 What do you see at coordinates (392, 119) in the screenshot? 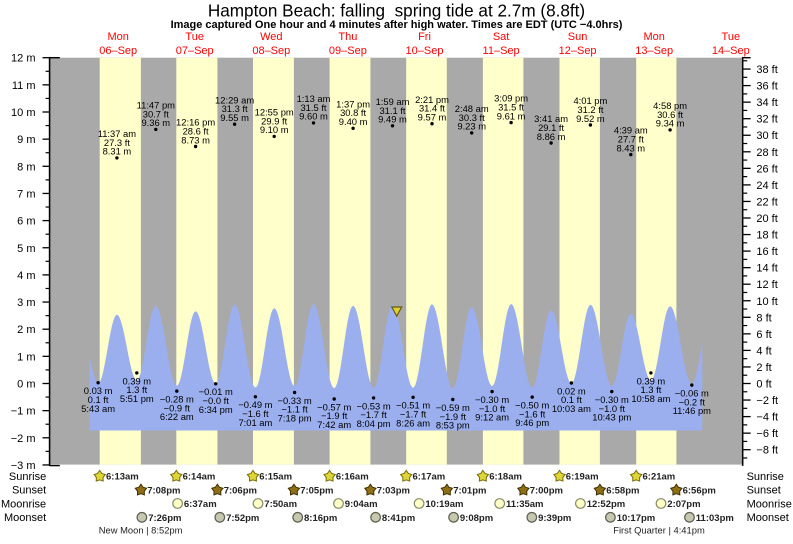
I see `svg-text: 9.49 m` at bounding box center [392, 119].